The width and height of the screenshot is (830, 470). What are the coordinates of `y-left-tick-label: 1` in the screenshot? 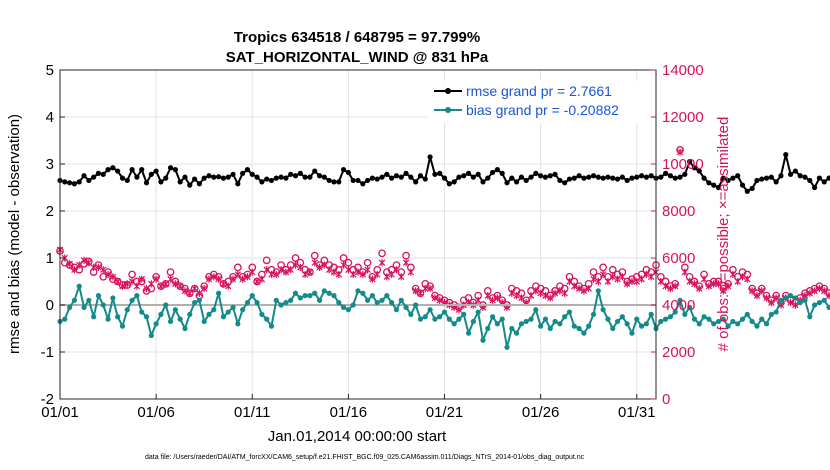 It's located at (50, 258).